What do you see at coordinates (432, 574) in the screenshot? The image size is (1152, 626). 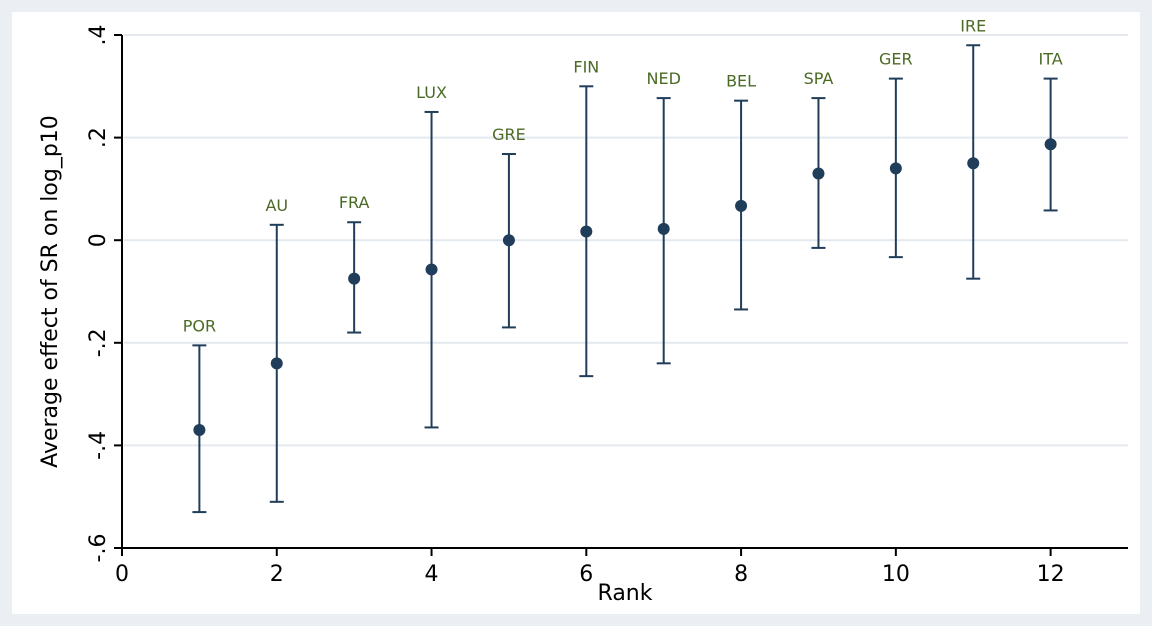 I see `x-tick-label: 4` at bounding box center [432, 574].